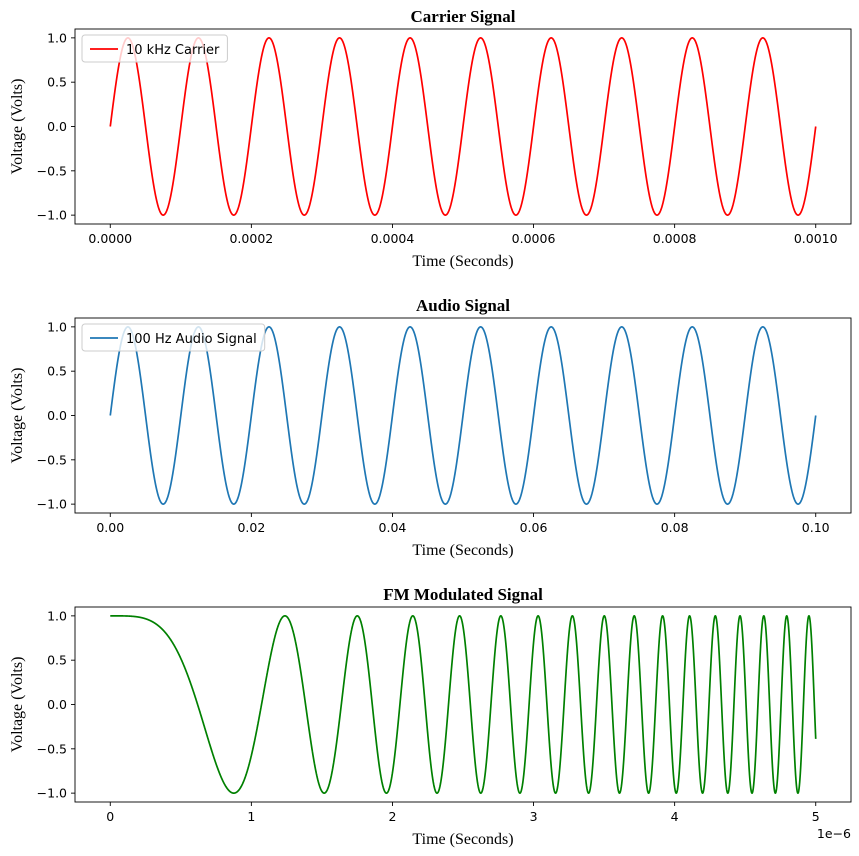  I want to click on x-tick-label: 4, so click(675, 816).